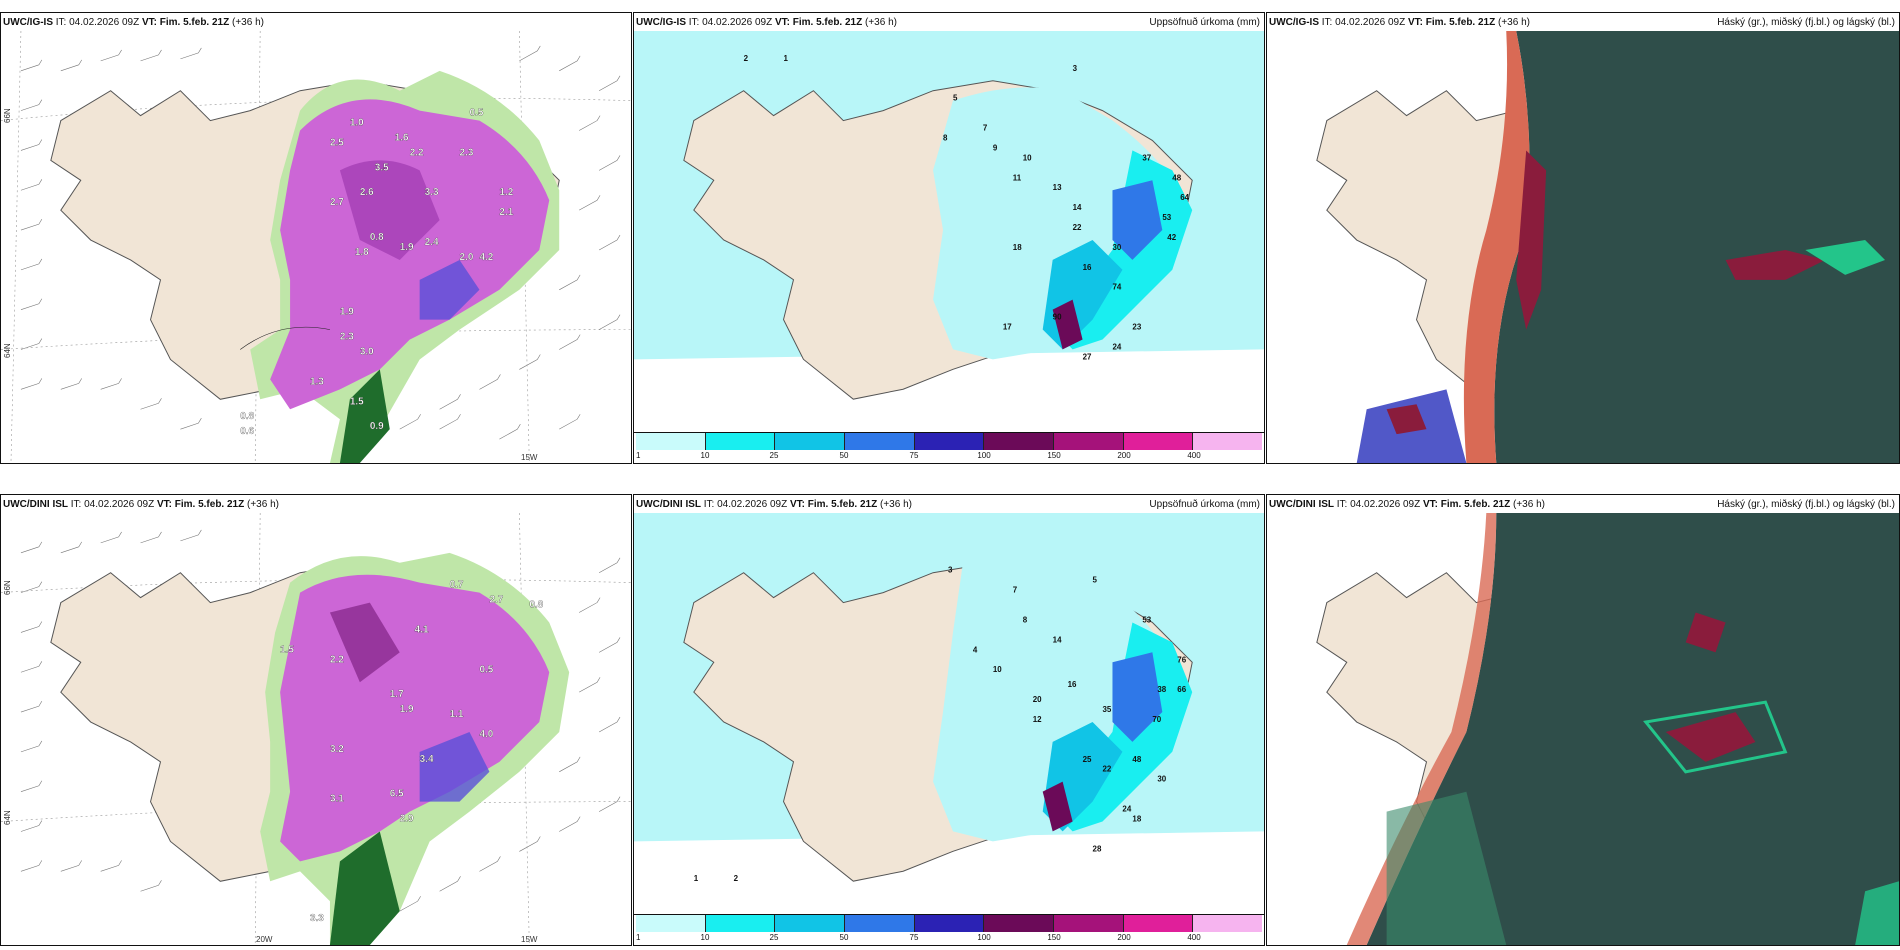  What do you see at coordinates (1116, 247) in the screenshot?
I see `svg-text: 30` at bounding box center [1116, 247].